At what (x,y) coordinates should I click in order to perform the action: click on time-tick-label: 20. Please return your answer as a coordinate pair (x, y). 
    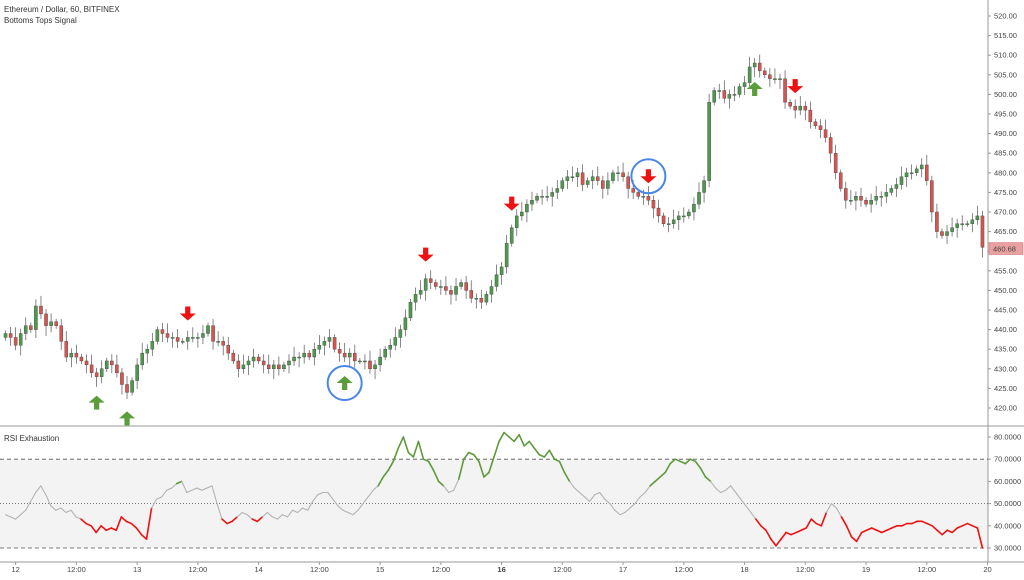
    Looking at the image, I should click on (987, 569).